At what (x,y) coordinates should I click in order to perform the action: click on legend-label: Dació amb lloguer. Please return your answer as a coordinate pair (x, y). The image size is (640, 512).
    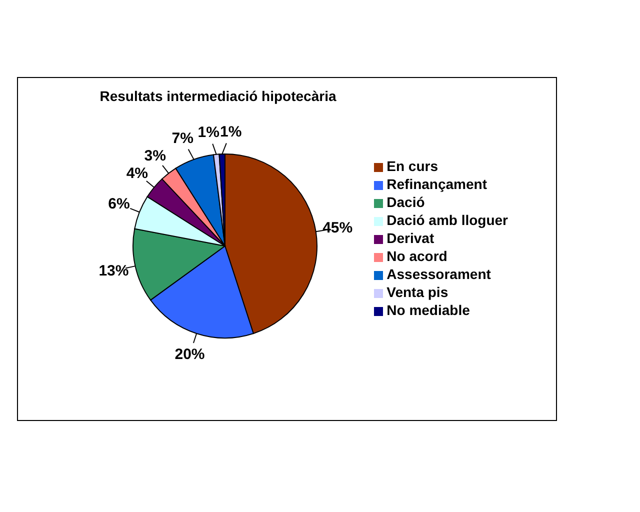
    Looking at the image, I should click on (447, 220).